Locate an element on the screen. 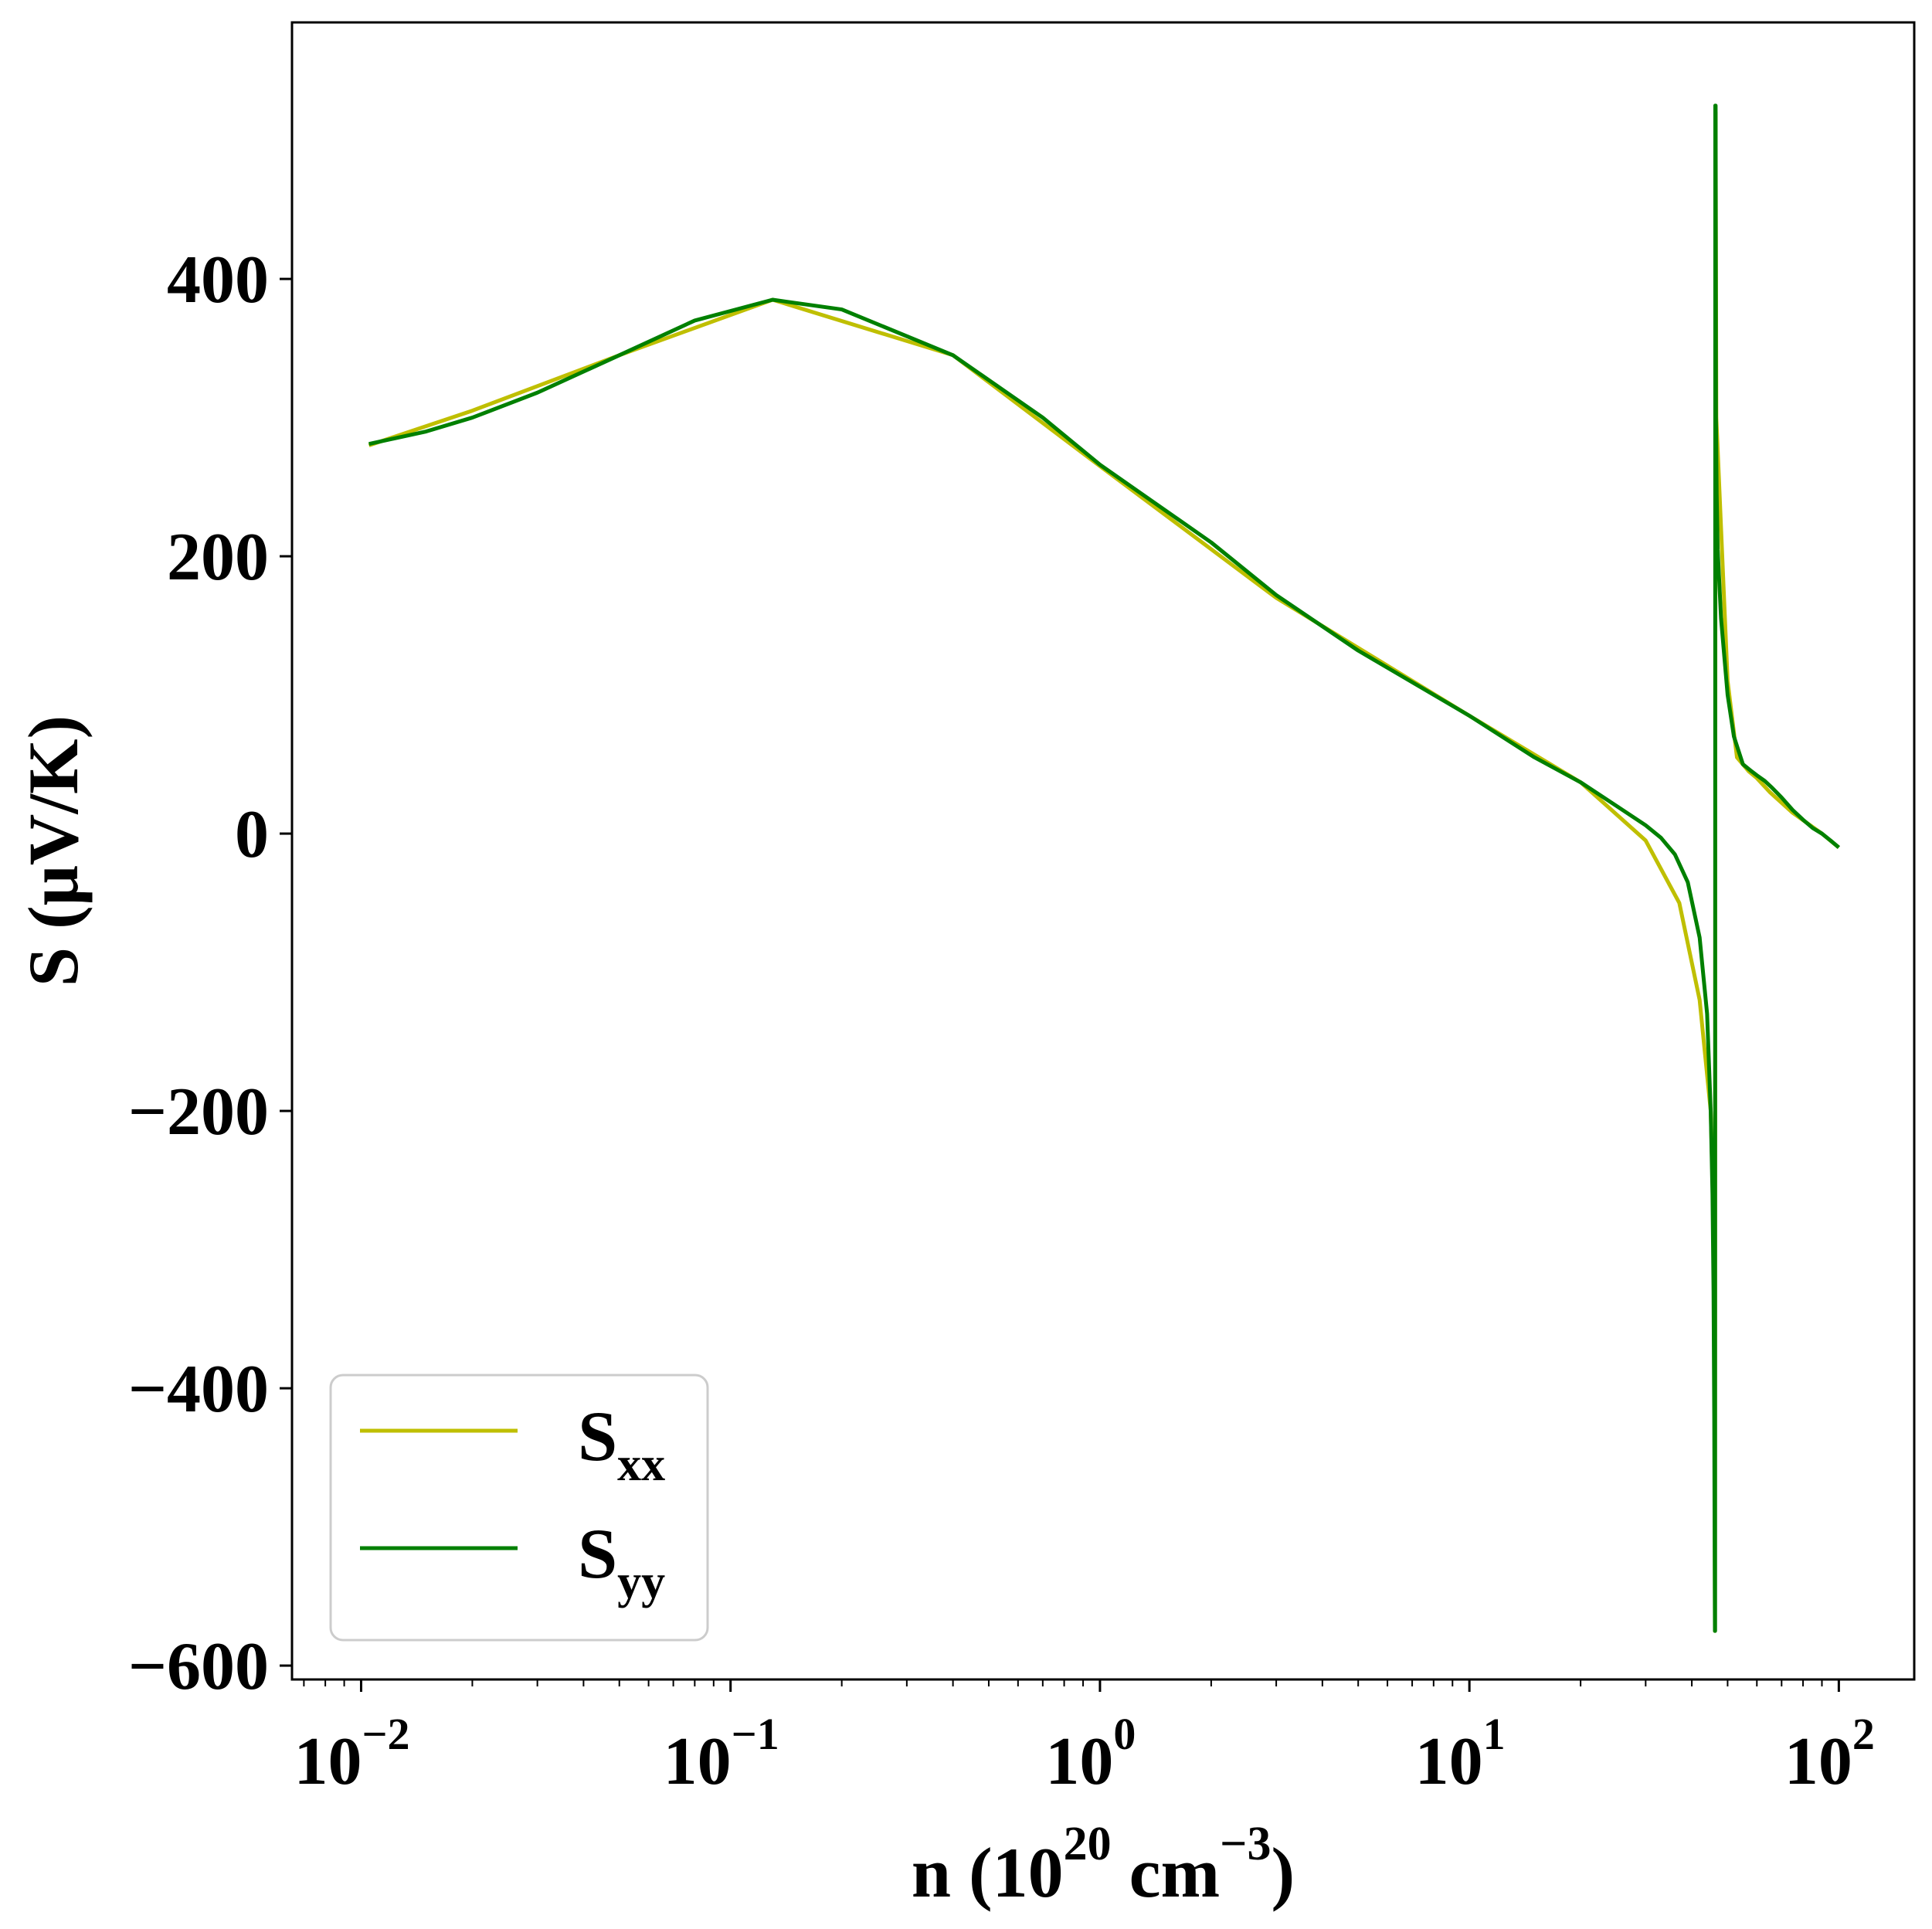 Image resolution: width=1932 pixels, height=1929 pixels. legend: Sxx Syy is located at coordinates (519, 1508).